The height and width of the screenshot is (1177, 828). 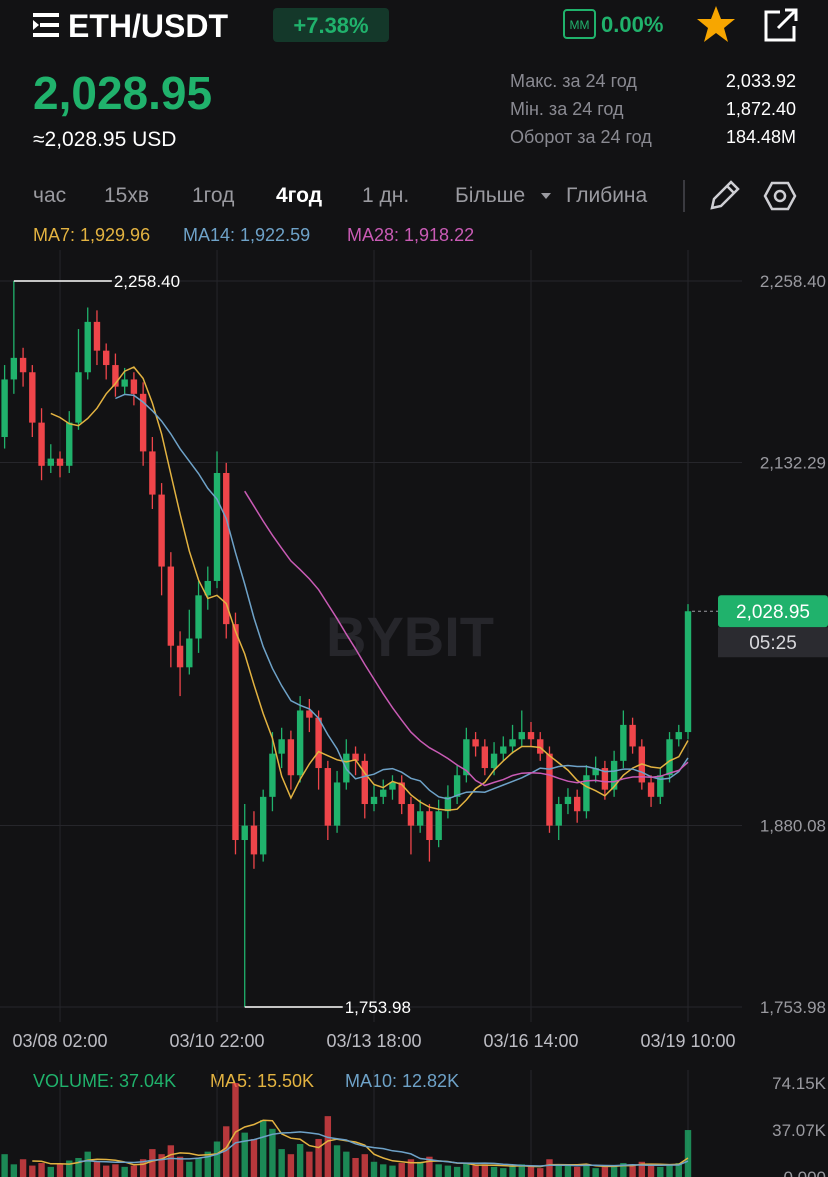 What do you see at coordinates (385, 195) in the screenshot?
I see `tab: 1 дн.` at bounding box center [385, 195].